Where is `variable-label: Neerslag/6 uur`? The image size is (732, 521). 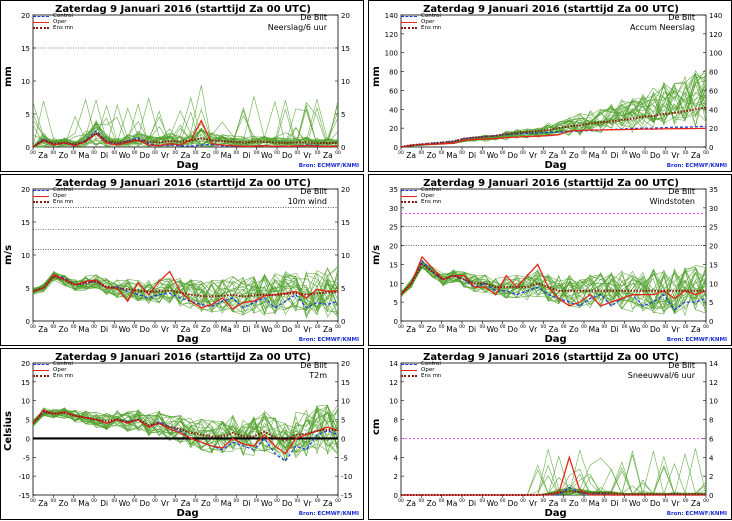
variable-label: Neerslag/6 uur is located at coordinates (297, 27).